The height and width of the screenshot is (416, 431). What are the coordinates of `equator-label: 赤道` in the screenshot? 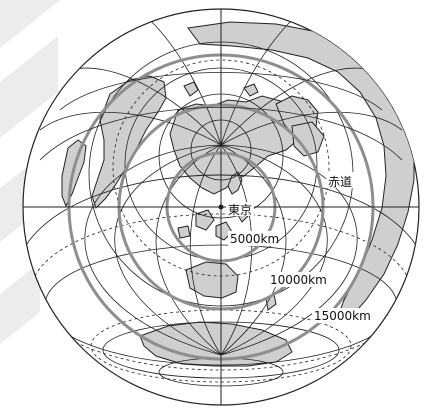 It's located at (340, 182).